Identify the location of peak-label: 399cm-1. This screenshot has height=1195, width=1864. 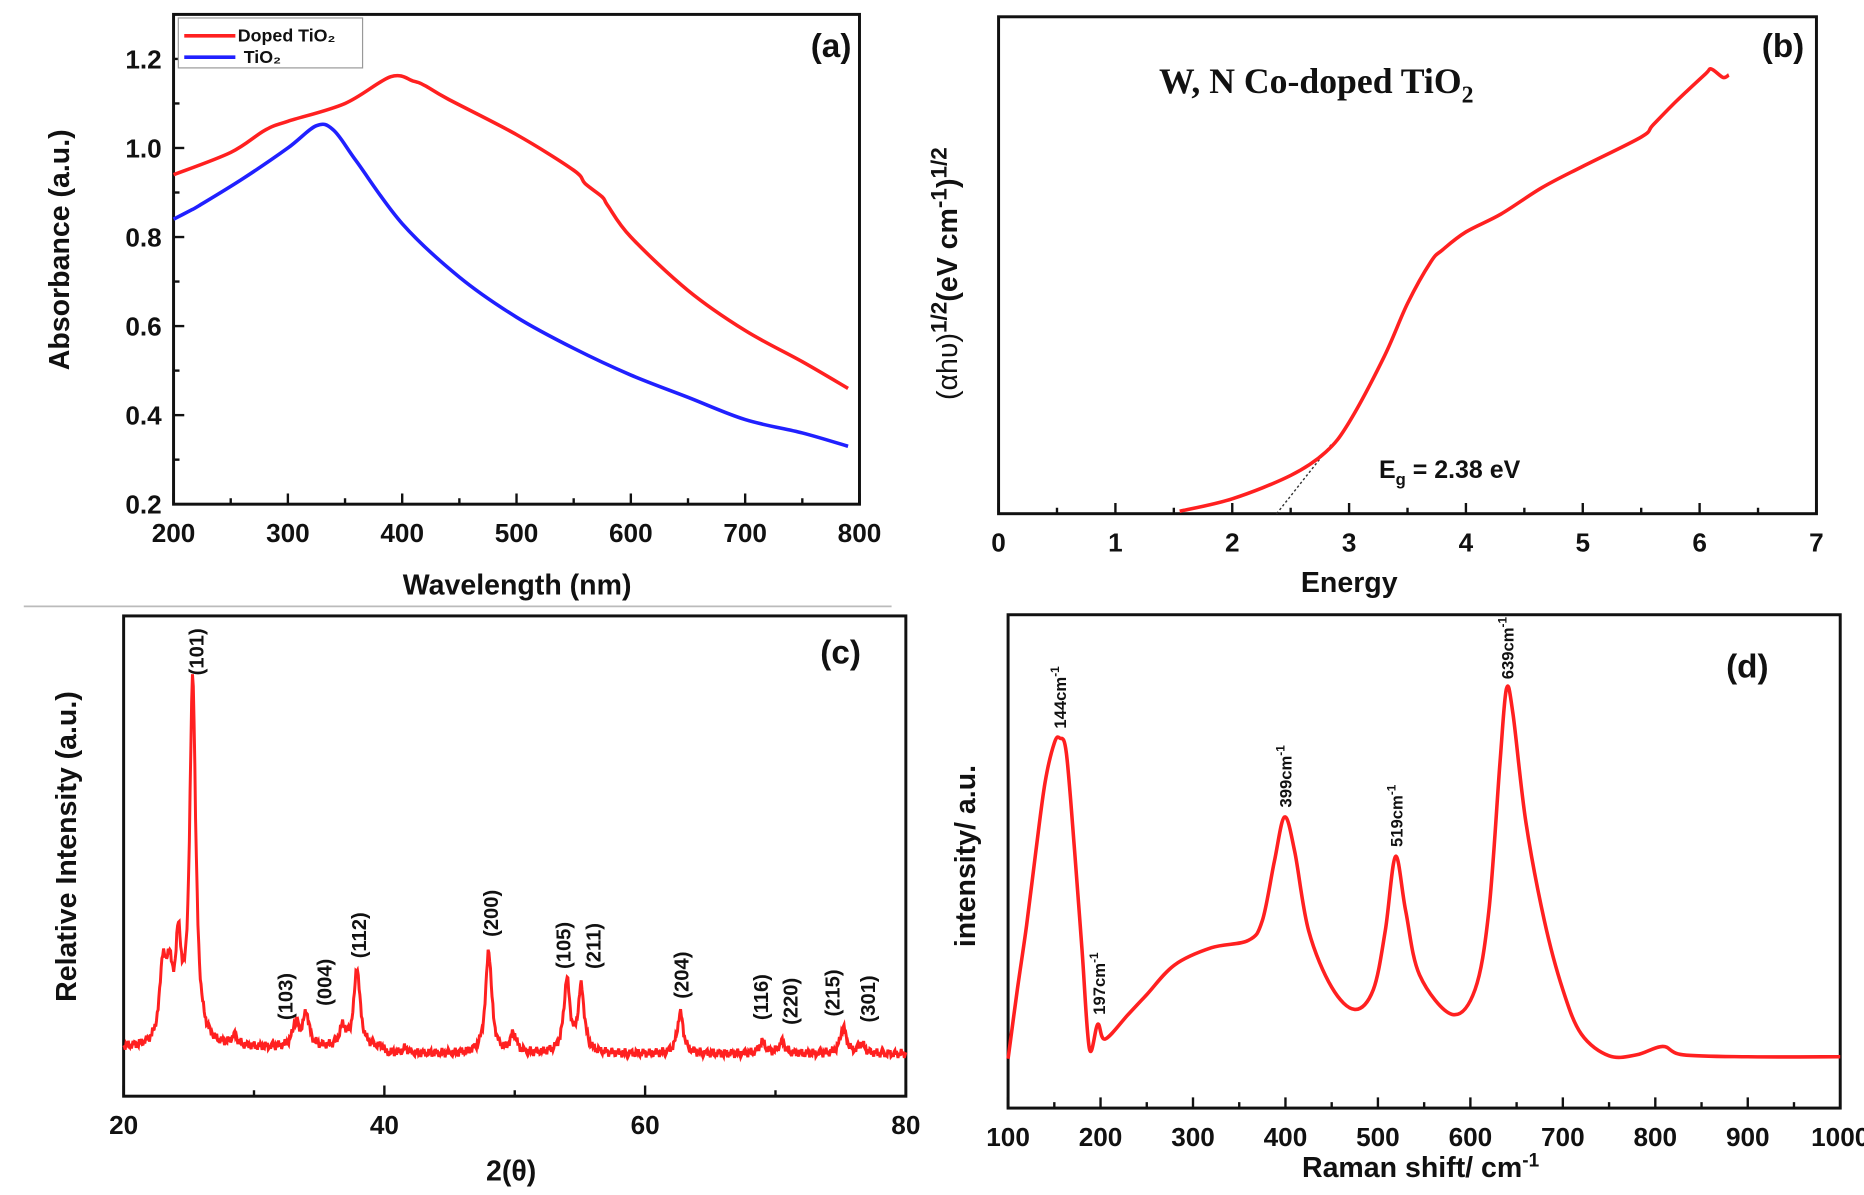
(1285, 776).